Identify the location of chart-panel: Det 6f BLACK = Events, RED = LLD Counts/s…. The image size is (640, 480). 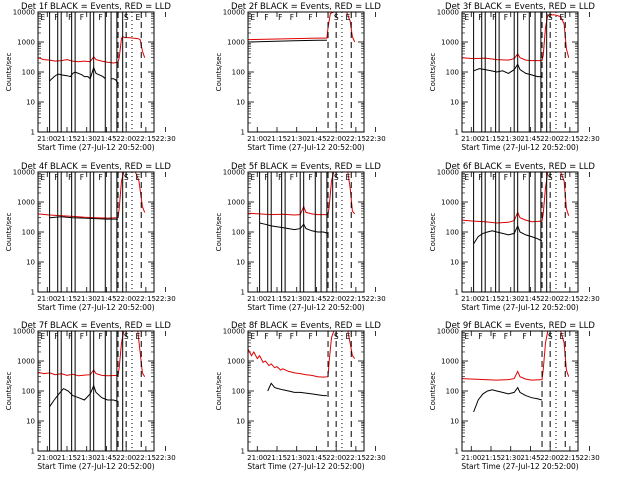
(514, 237).